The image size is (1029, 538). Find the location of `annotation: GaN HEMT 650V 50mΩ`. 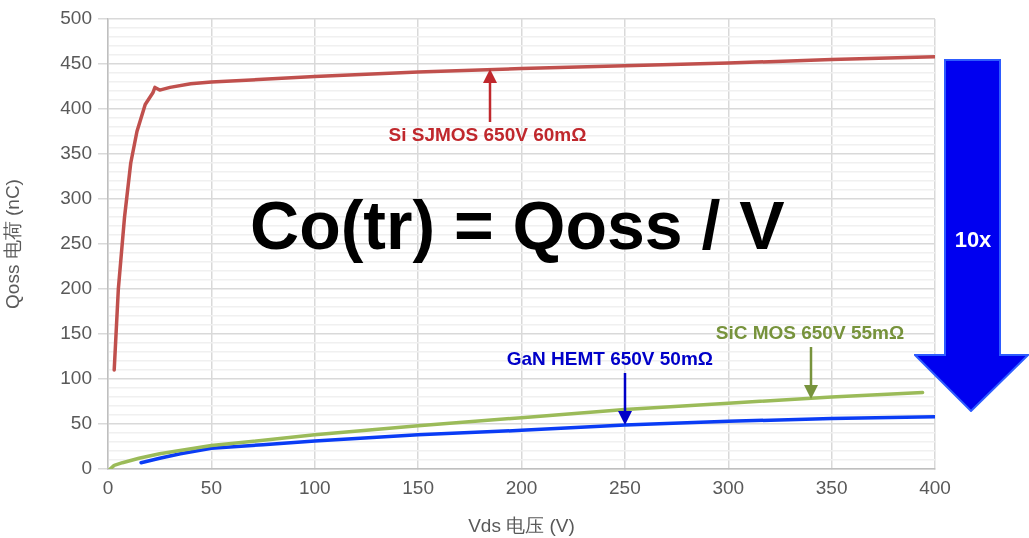

annotation: GaN HEMT 650V 50mΩ is located at coordinates (610, 358).